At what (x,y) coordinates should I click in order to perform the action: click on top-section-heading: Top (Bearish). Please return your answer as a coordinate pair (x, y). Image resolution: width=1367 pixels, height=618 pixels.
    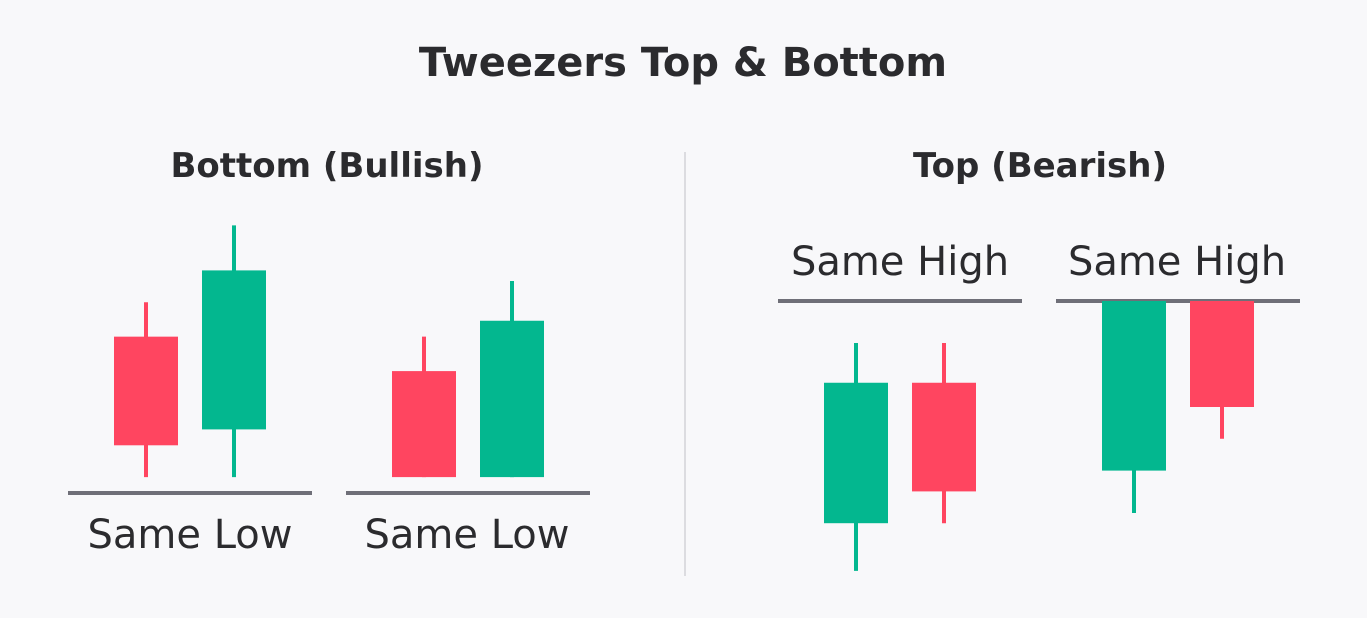
    Looking at the image, I should click on (1040, 166).